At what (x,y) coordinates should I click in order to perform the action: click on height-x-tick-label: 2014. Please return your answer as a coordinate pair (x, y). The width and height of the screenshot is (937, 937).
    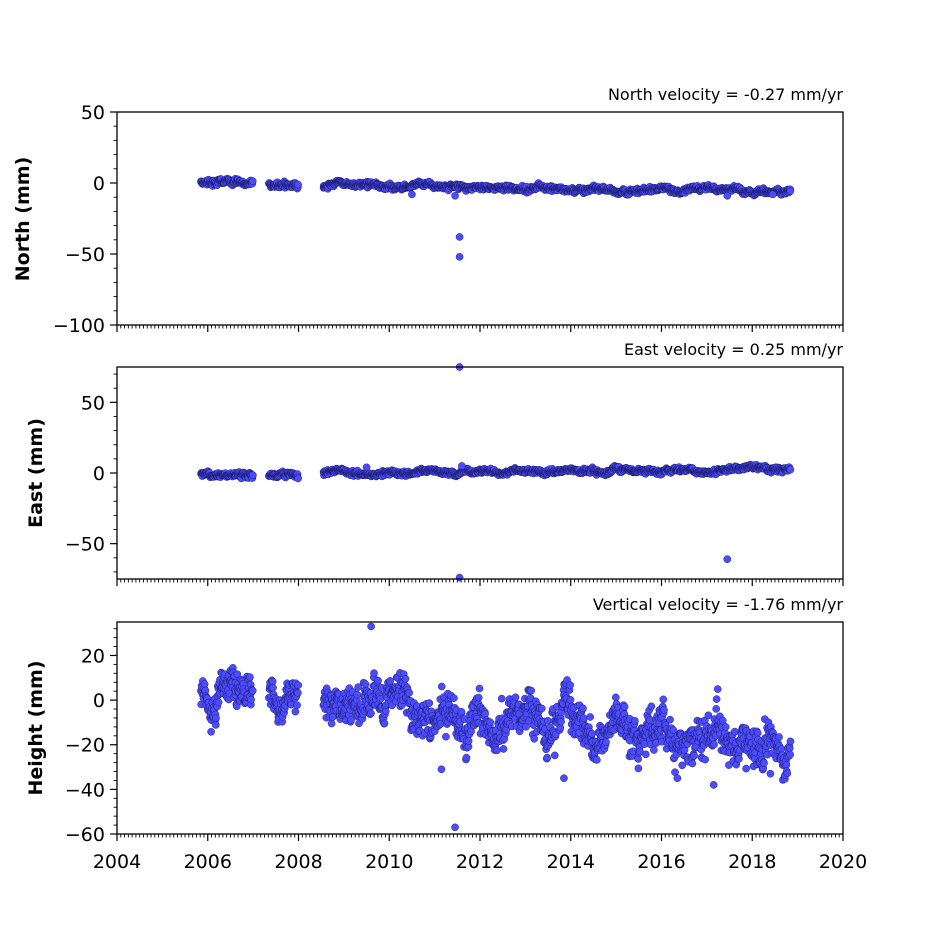
    Looking at the image, I should click on (571, 862).